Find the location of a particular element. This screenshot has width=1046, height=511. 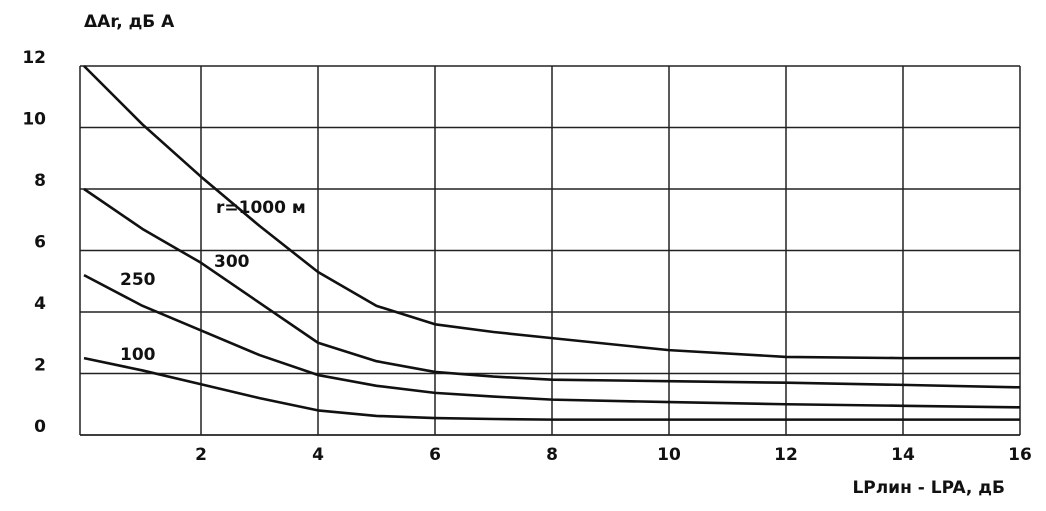

x-tick-label: 12 is located at coordinates (786, 455).